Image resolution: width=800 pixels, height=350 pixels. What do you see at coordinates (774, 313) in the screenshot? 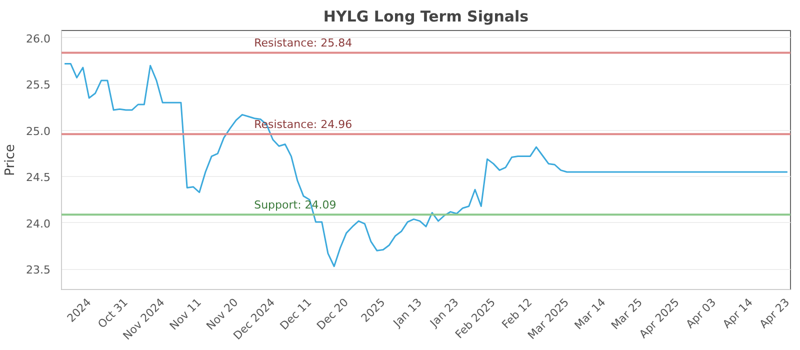
I see `x-tick-label: Apr 23` at bounding box center [774, 313].